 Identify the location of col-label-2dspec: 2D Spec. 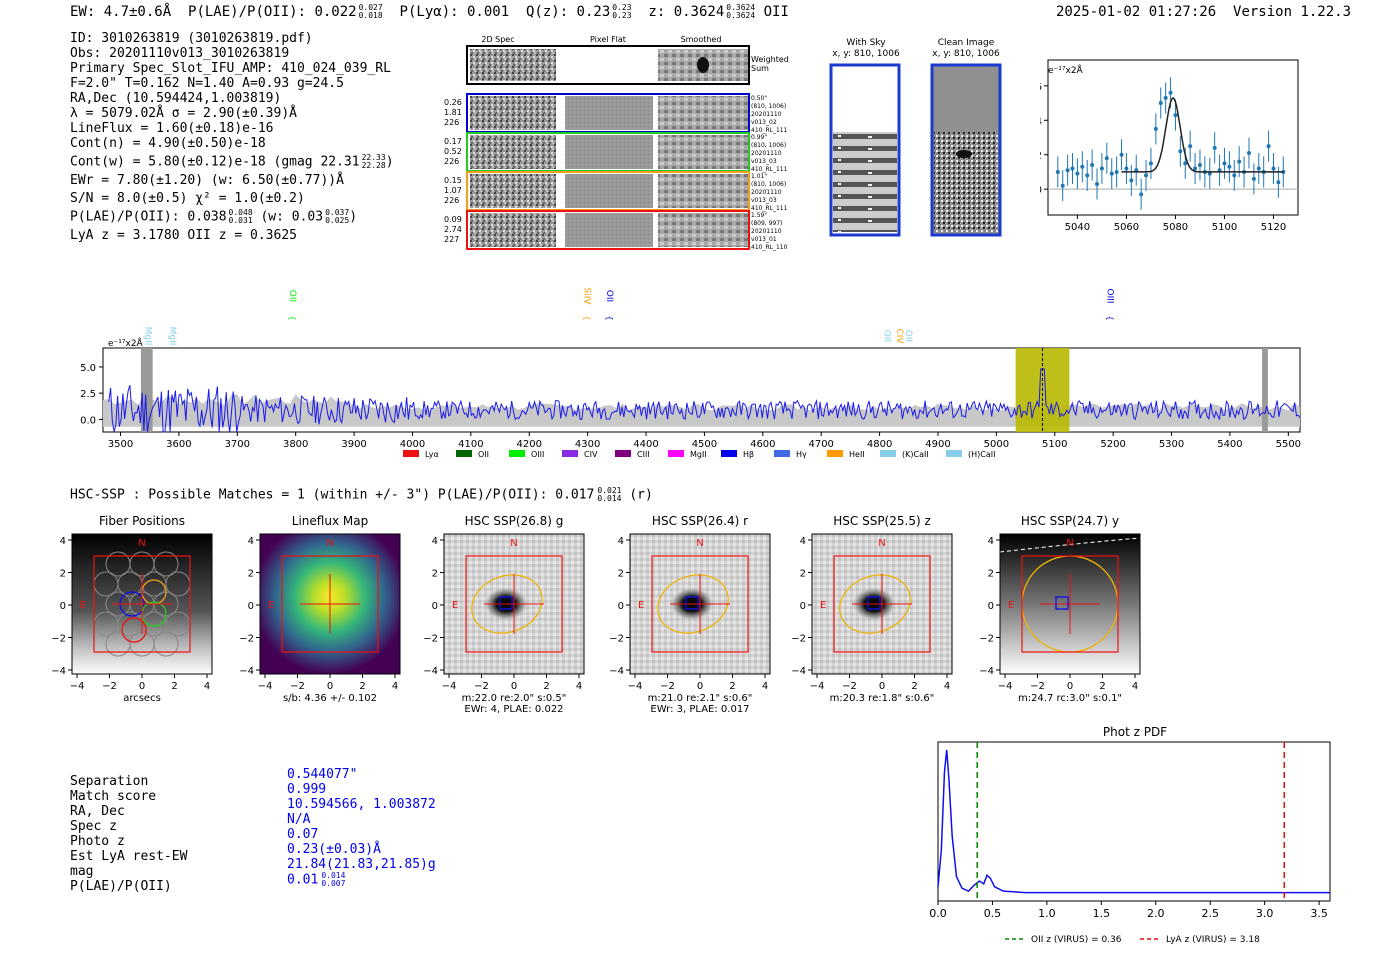
(497, 39).